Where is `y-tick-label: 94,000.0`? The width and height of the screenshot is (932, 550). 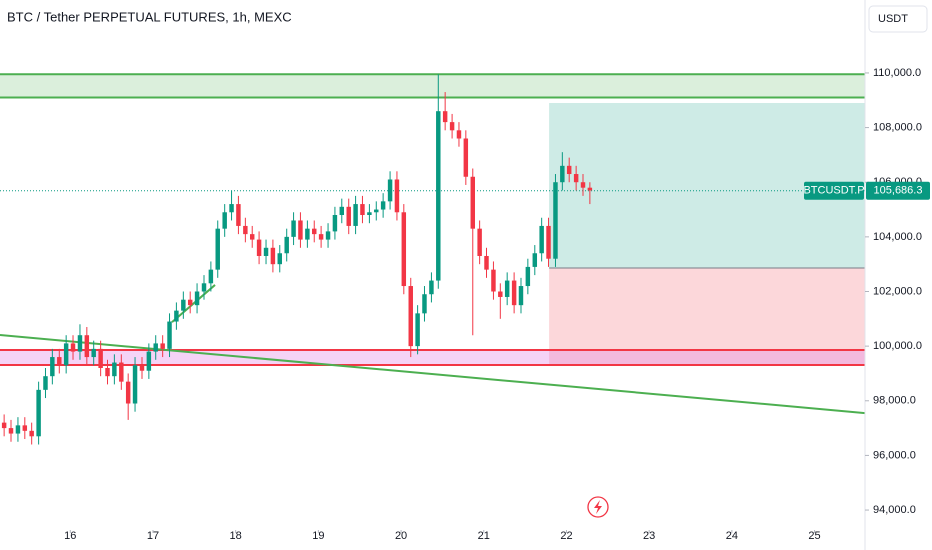
y-tick-label: 94,000.0 is located at coordinates (894, 510).